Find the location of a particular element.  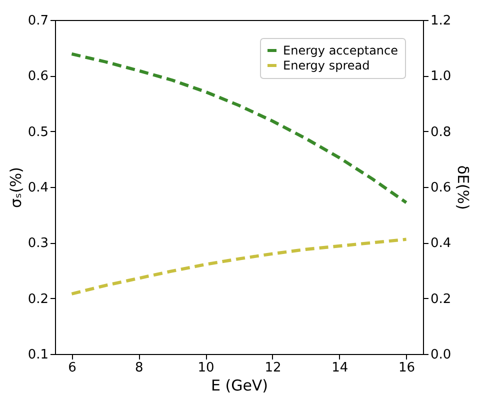

y-tick-label: 0.2 is located at coordinates (38, 299).